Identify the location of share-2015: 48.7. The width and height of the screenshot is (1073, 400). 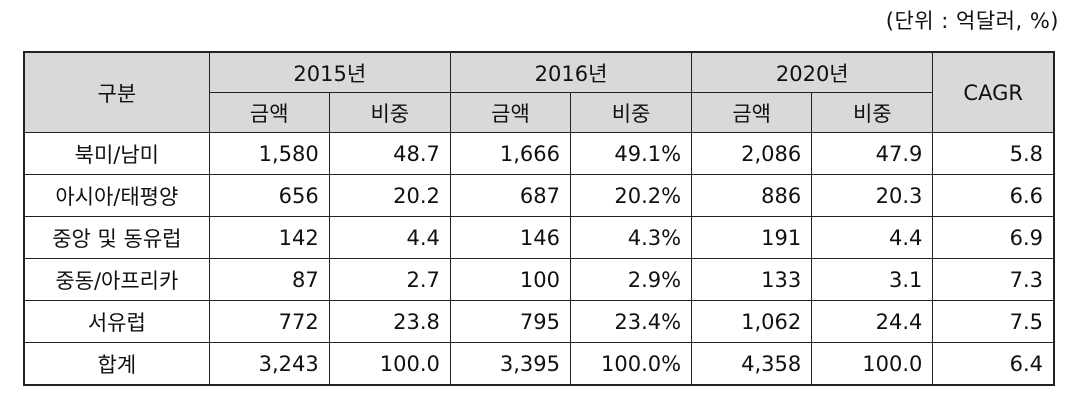
(389, 153).